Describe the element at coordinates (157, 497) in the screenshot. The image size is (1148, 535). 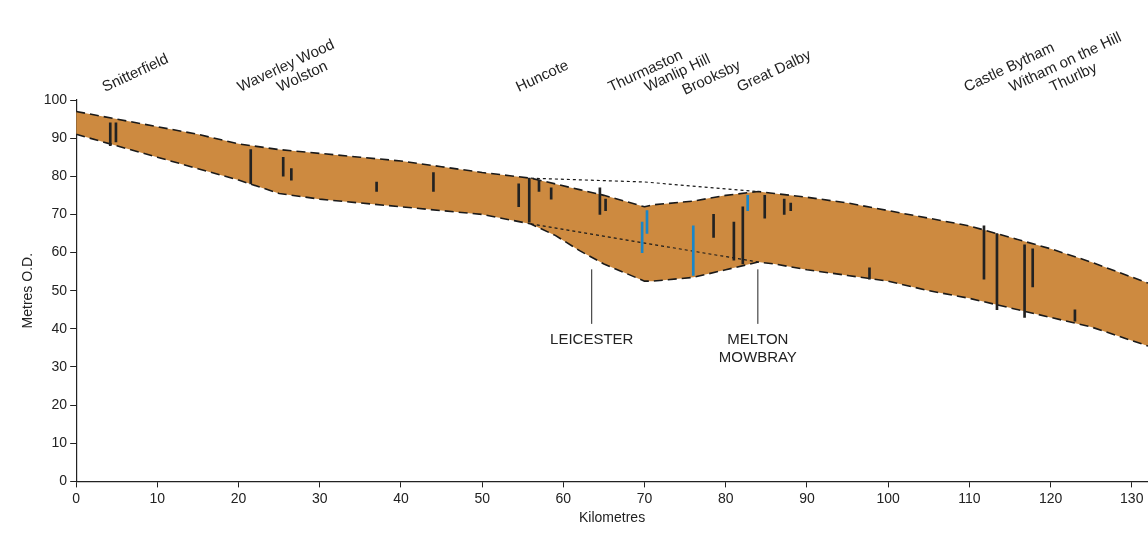
I see `x-tick-label: 10` at that location.